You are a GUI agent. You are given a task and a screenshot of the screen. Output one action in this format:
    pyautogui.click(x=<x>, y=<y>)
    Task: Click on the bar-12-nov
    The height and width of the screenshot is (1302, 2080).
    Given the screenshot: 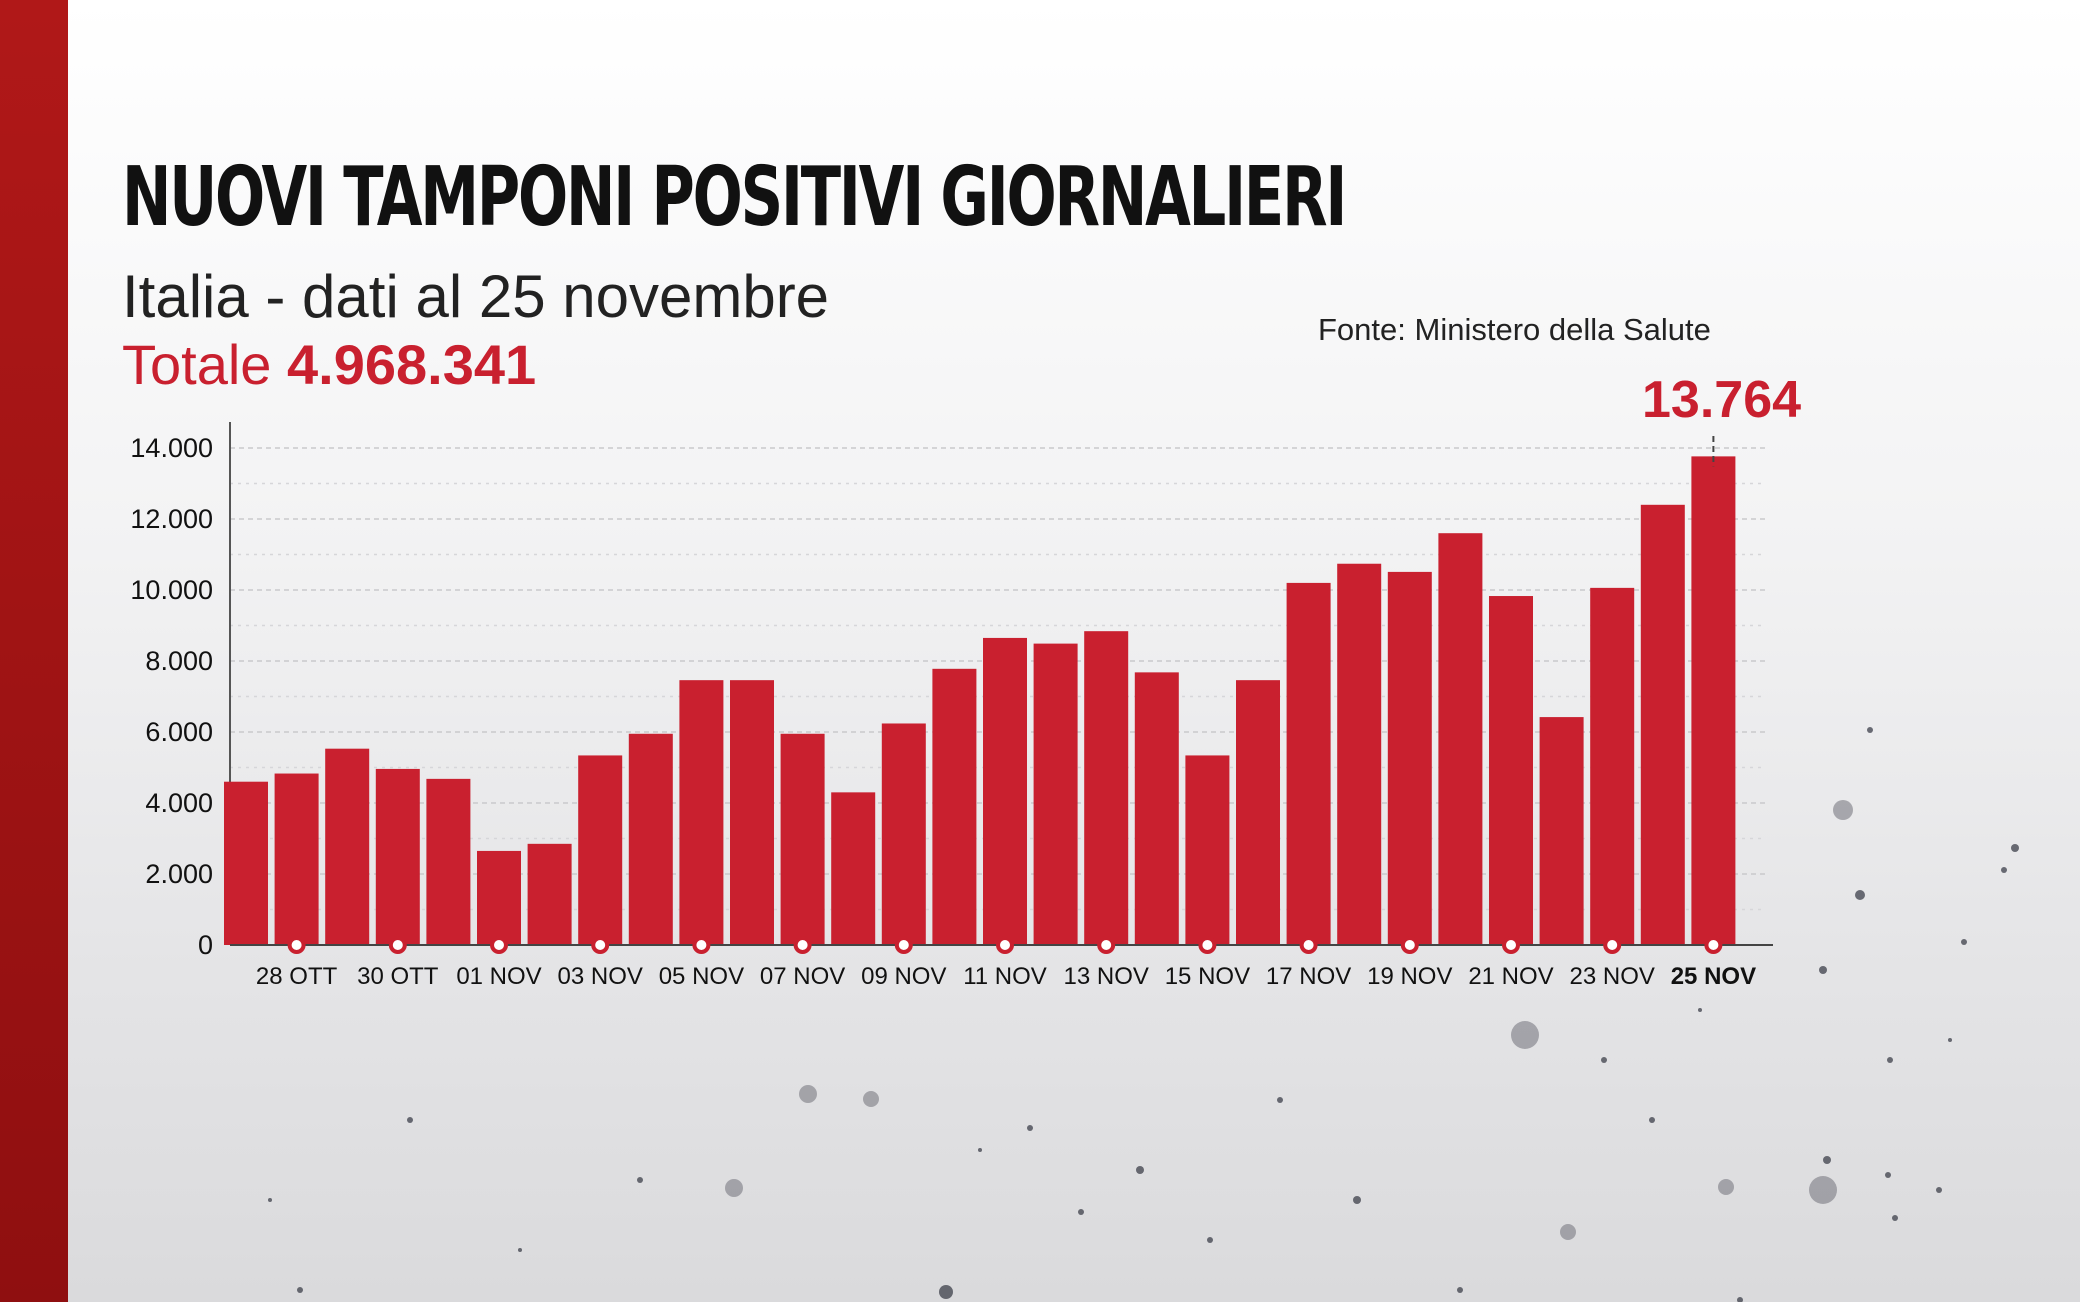 What is the action you would take?
    pyautogui.click(x=1055, y=794)
    